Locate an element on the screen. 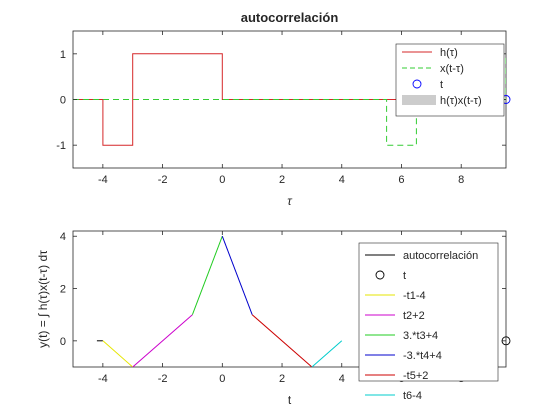 This screenshot has height=420, width=560. legend-label: -t1-4 is located at coordinates (414, 296).